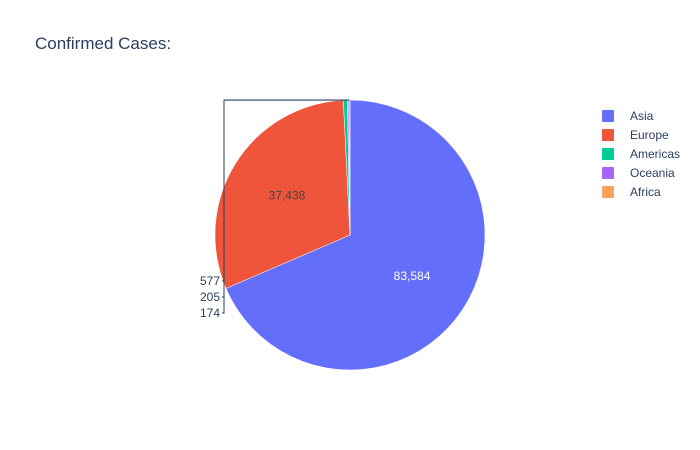 Image resolution: width=700 pixels, height=450 pixels. Describe the element at coordinates (287, 196) in the screenshot. I see `pie-label-europe: 37,438` at that location.